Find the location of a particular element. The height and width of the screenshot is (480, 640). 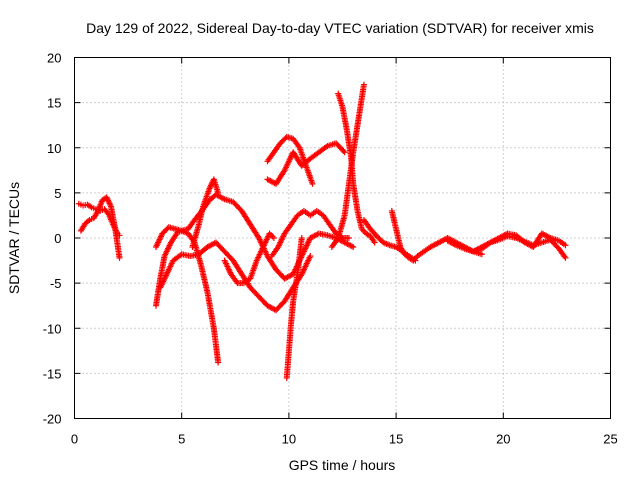

y-axis-label: SDTVAR / TECUs is located at coordinates (14, 238).